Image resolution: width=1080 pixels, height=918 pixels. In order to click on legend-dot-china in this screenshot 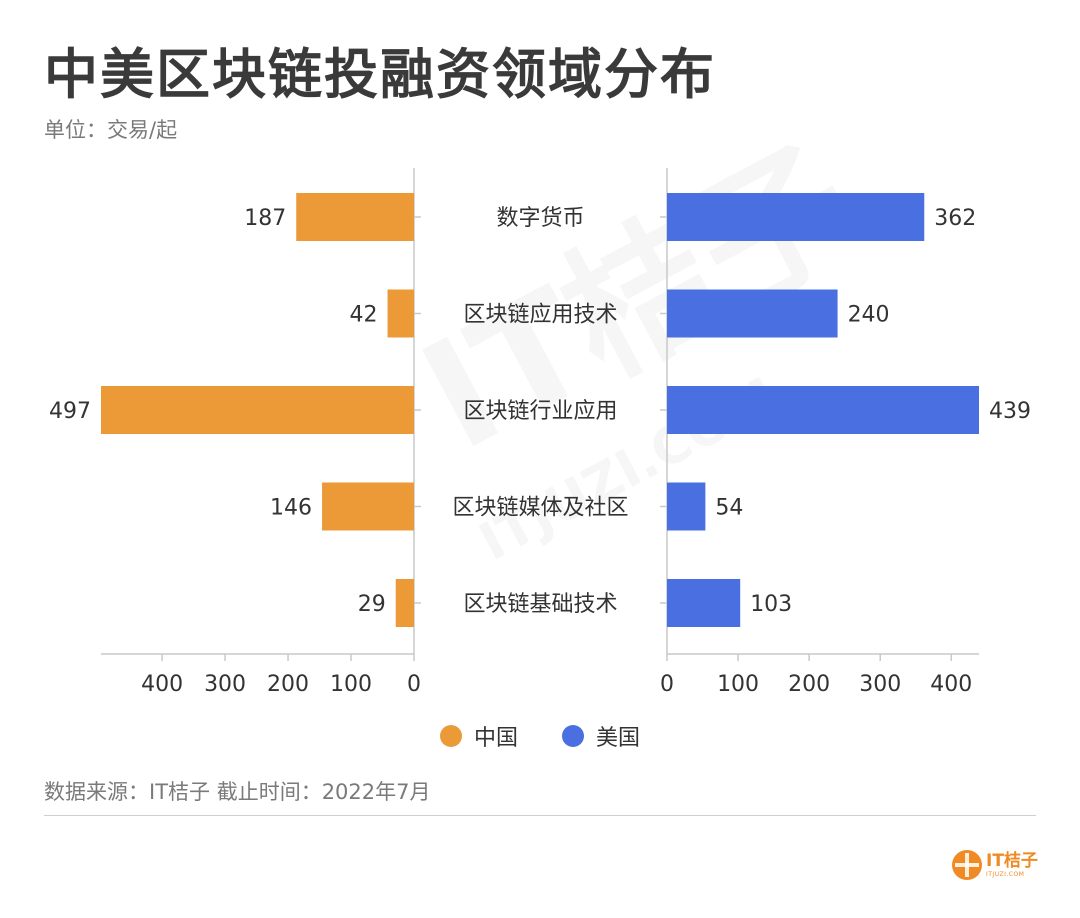, I will do `click(450, 736)`.